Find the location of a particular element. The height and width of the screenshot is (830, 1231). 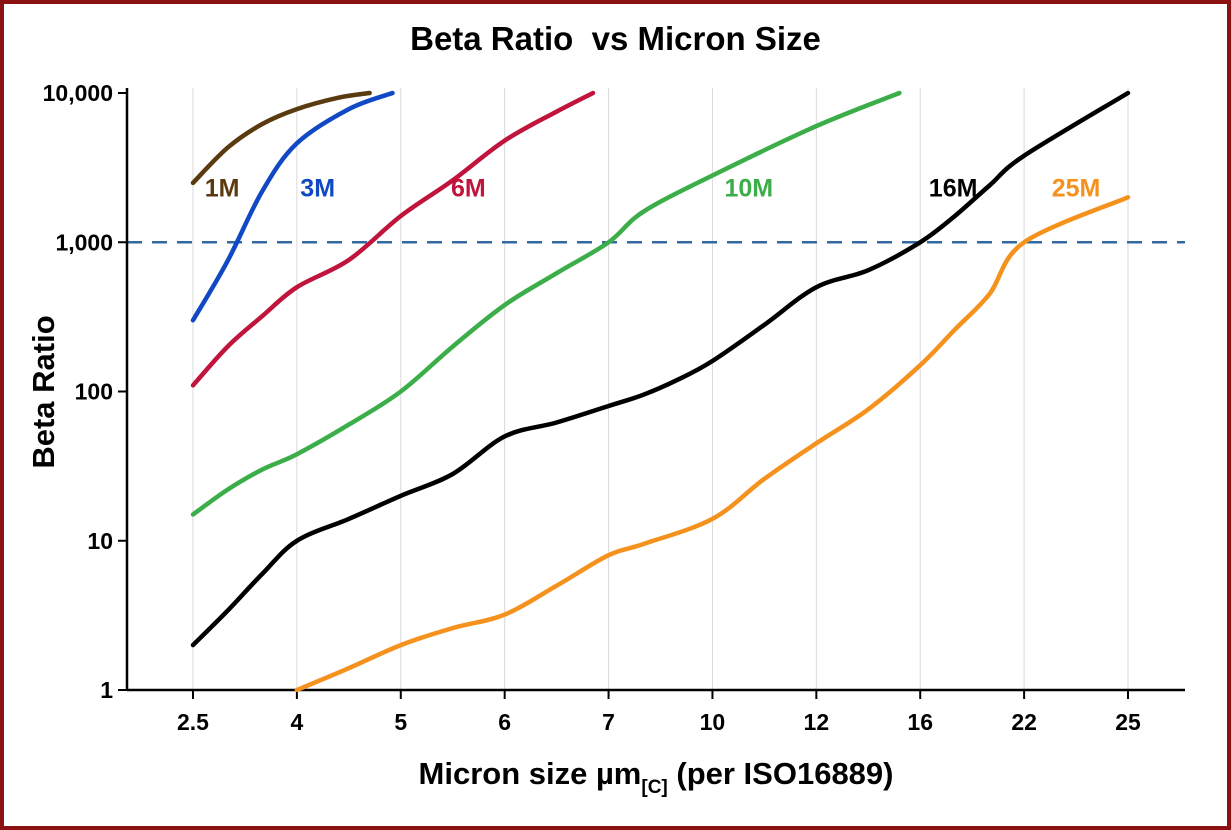

x-axis-title-main: Micron size µm is located at coordinates (530, 773).